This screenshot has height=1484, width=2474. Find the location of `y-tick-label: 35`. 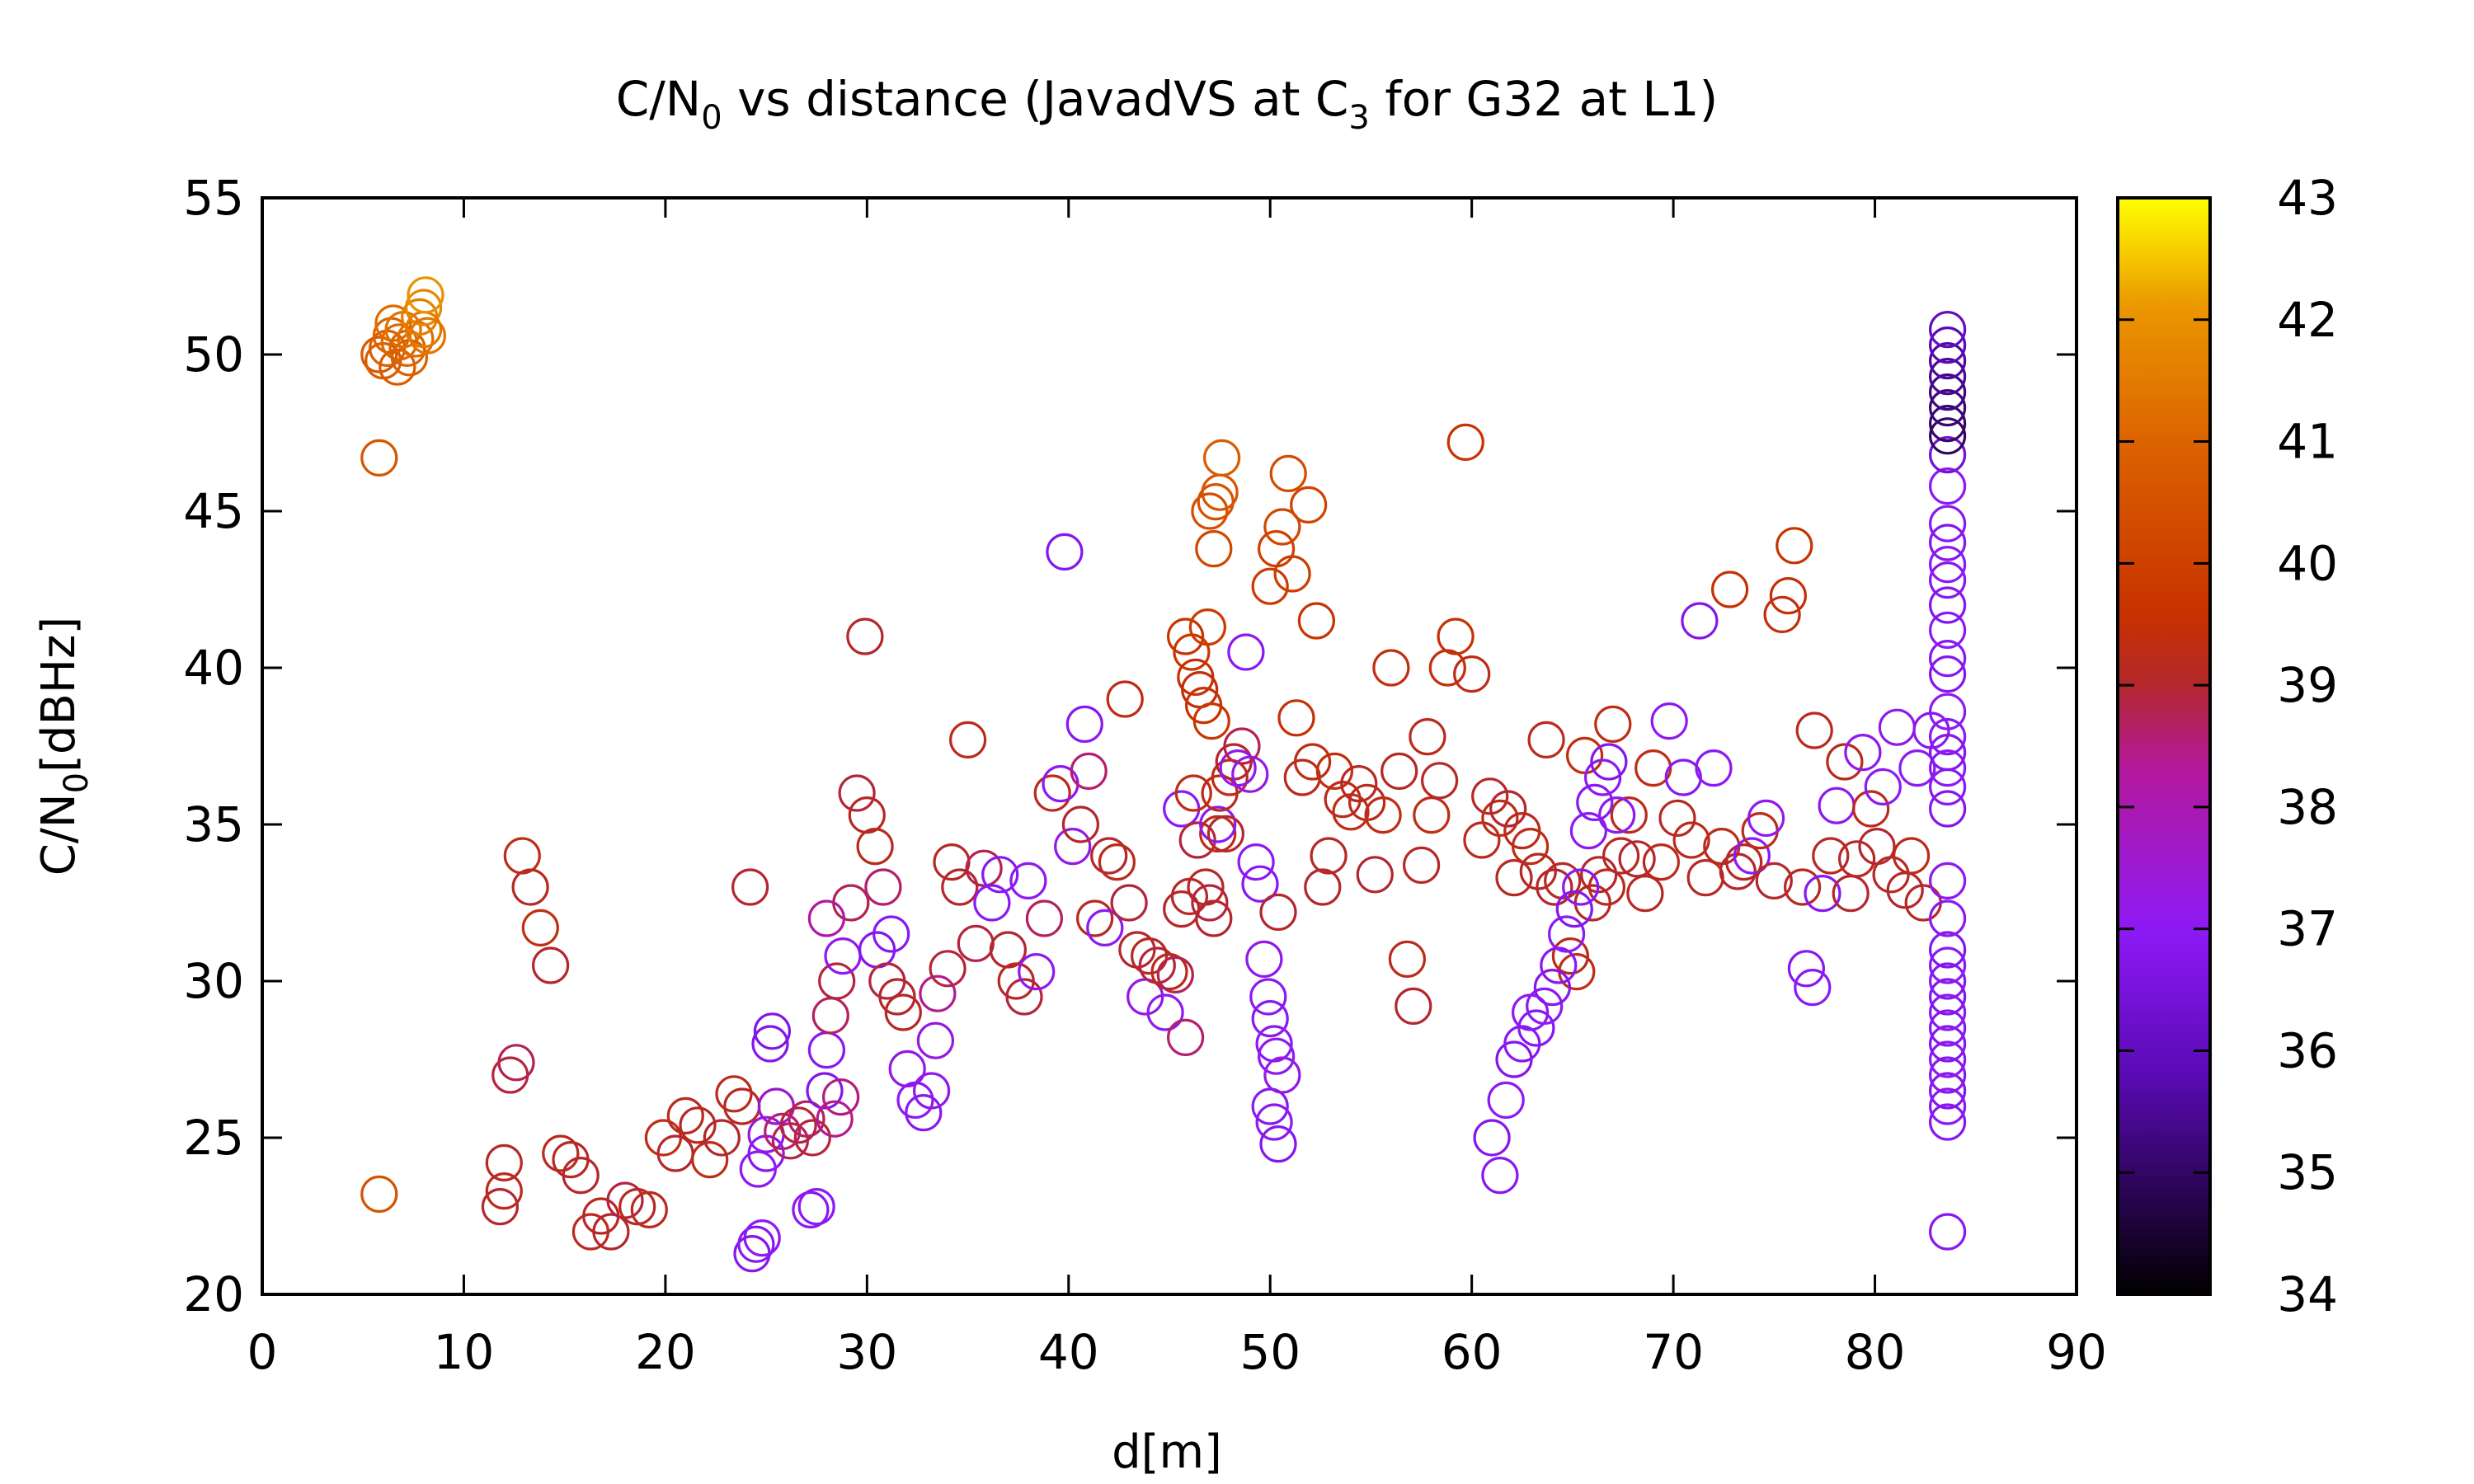

y-tick-label: 35 is located at coordinates (213, 824).